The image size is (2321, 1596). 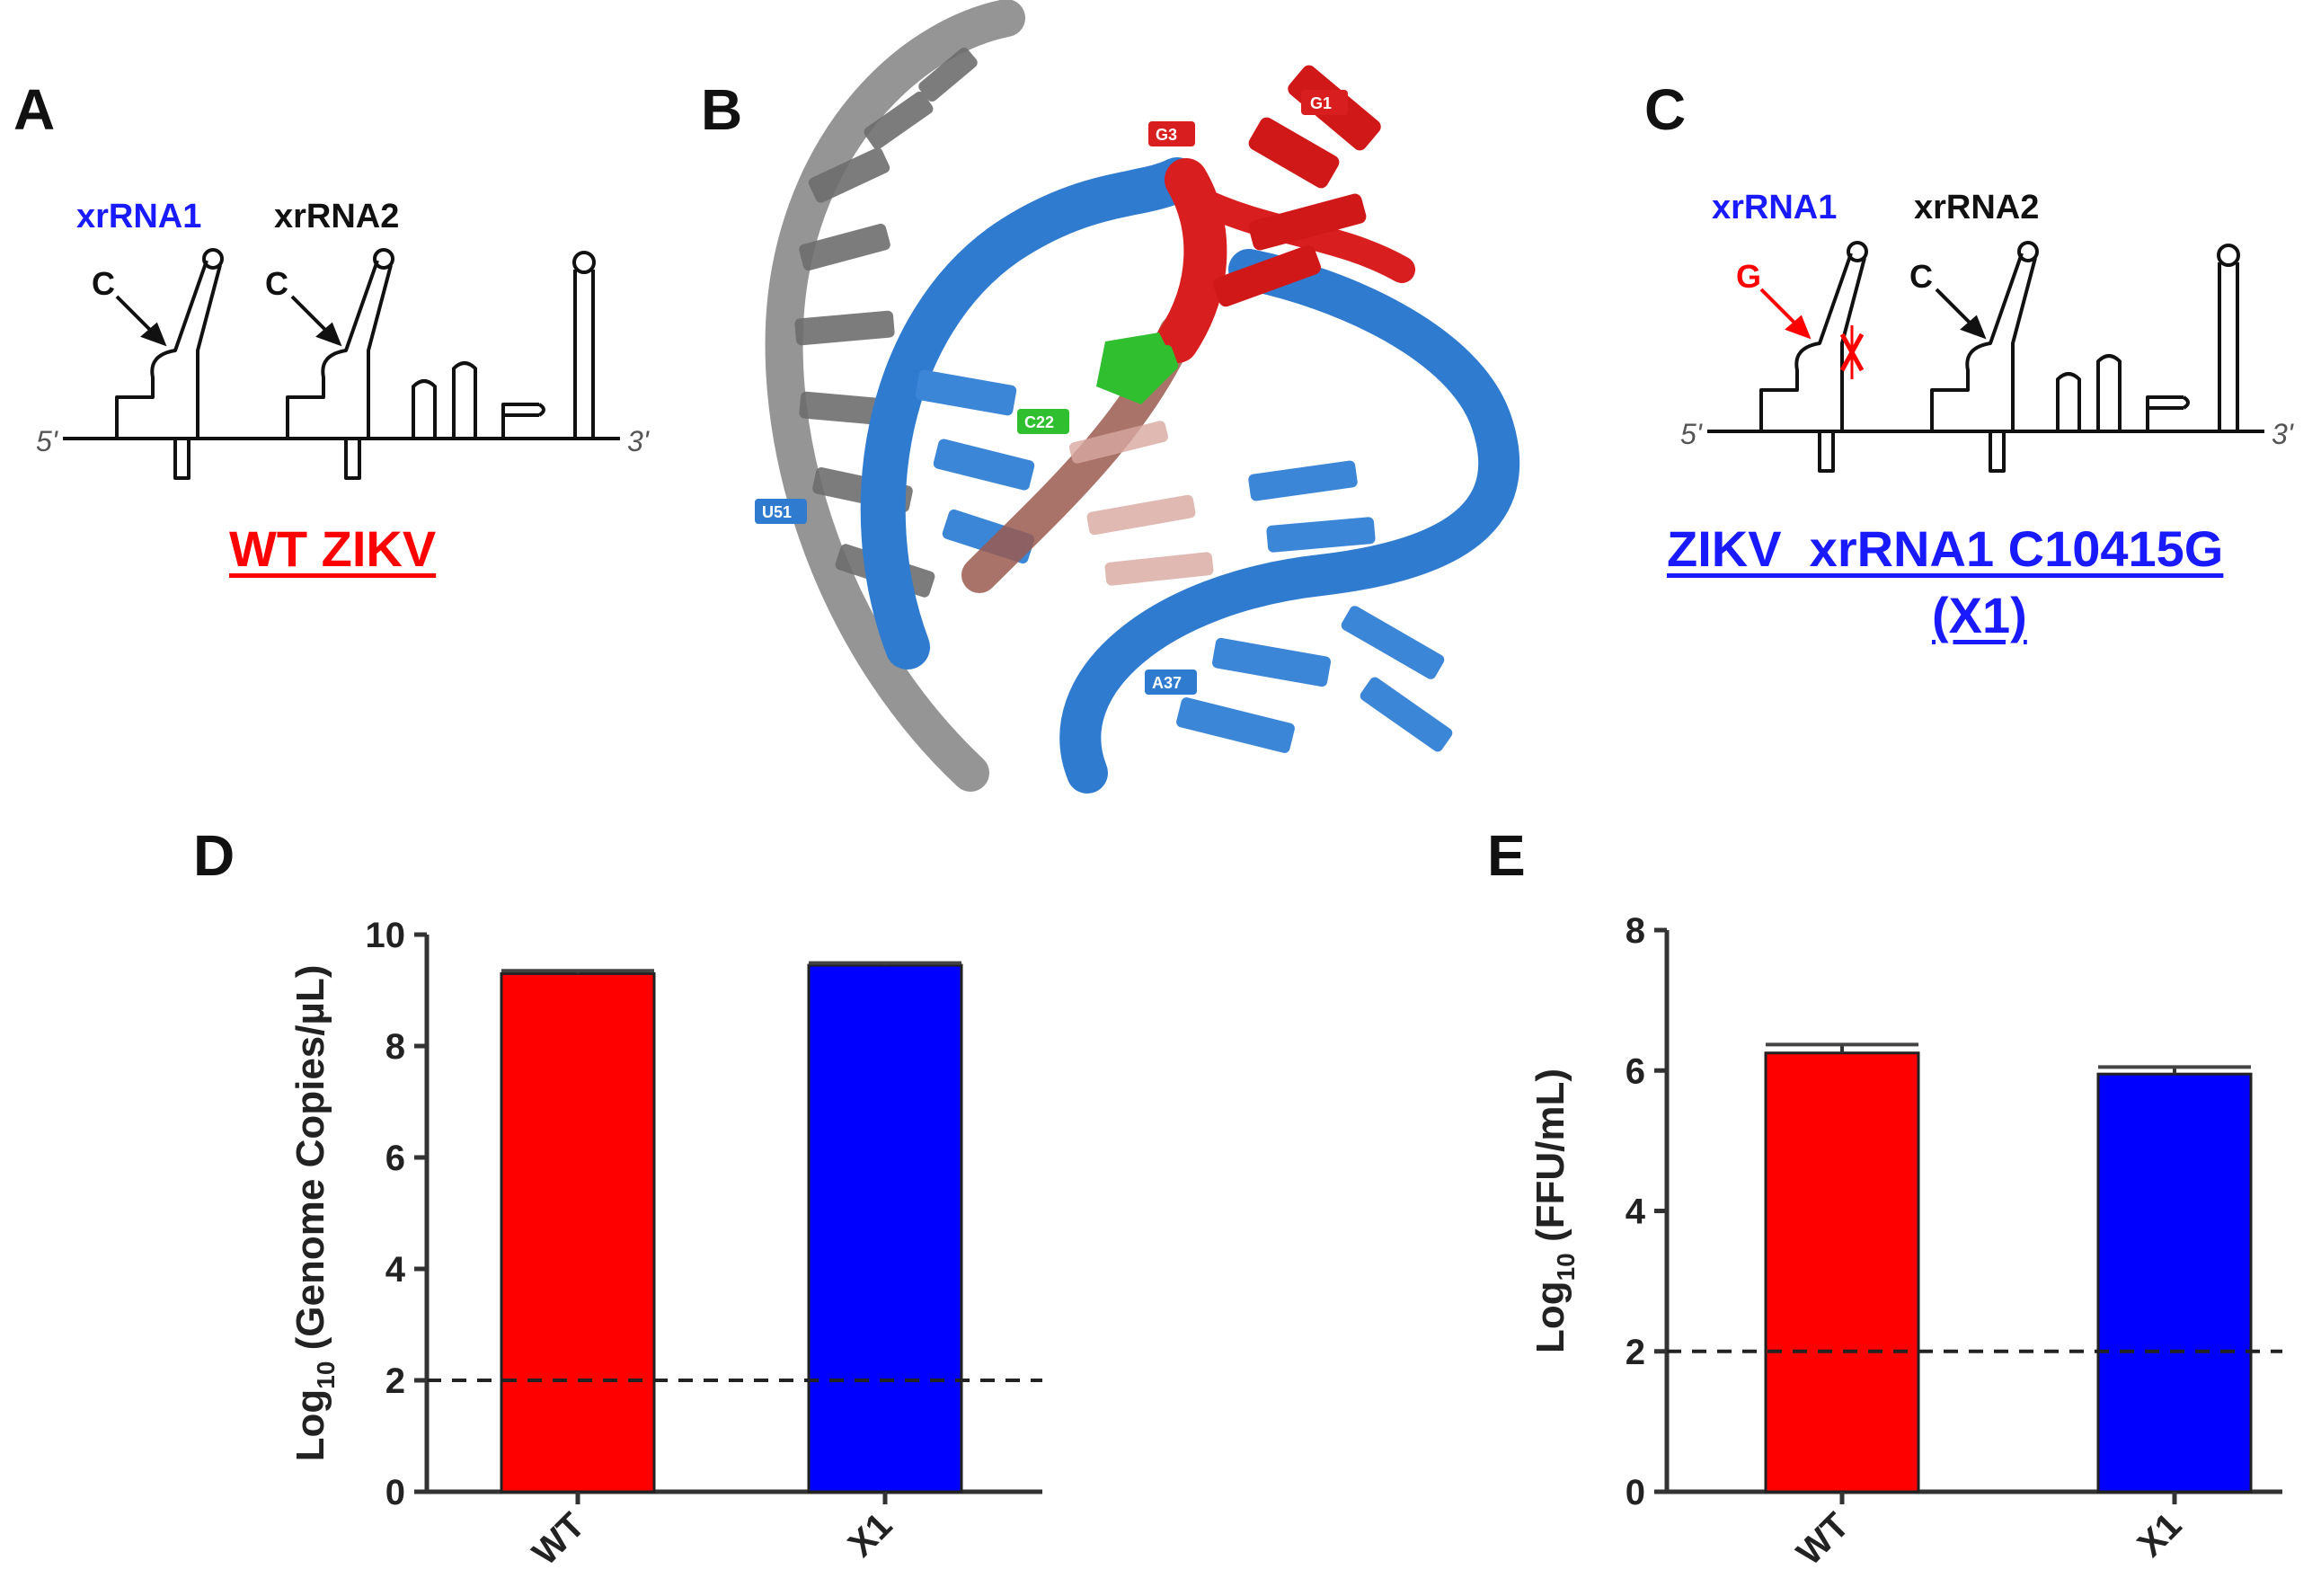 I want to click on panel-b-tag-c22: C22, so click(x=1039, y=422).